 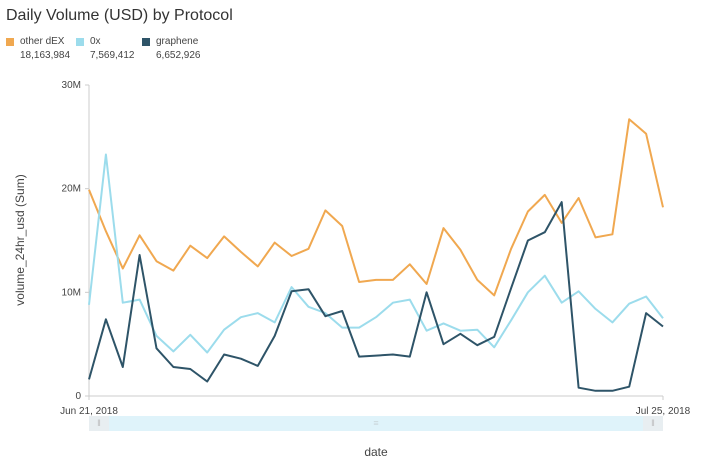 What do you see at coordinates (45, 55) in the screenshot?
I see `legend-total: 18,163,984` at bounding box center [45, 55].